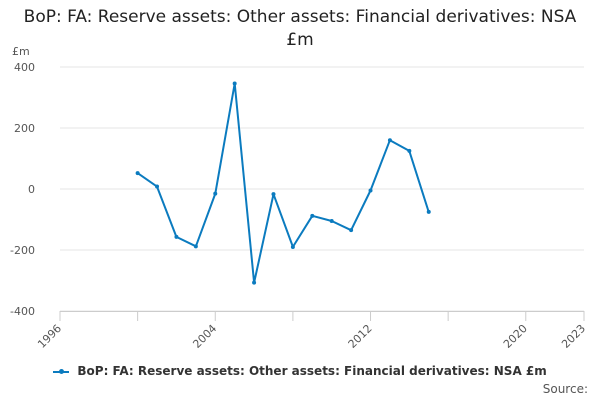 The height and width of the screenshot is (400, 600). What do you see at coordinates (204, 336) in the screenshot?
I see `x-tick-label: 2004` at bounding box center [204, 336].